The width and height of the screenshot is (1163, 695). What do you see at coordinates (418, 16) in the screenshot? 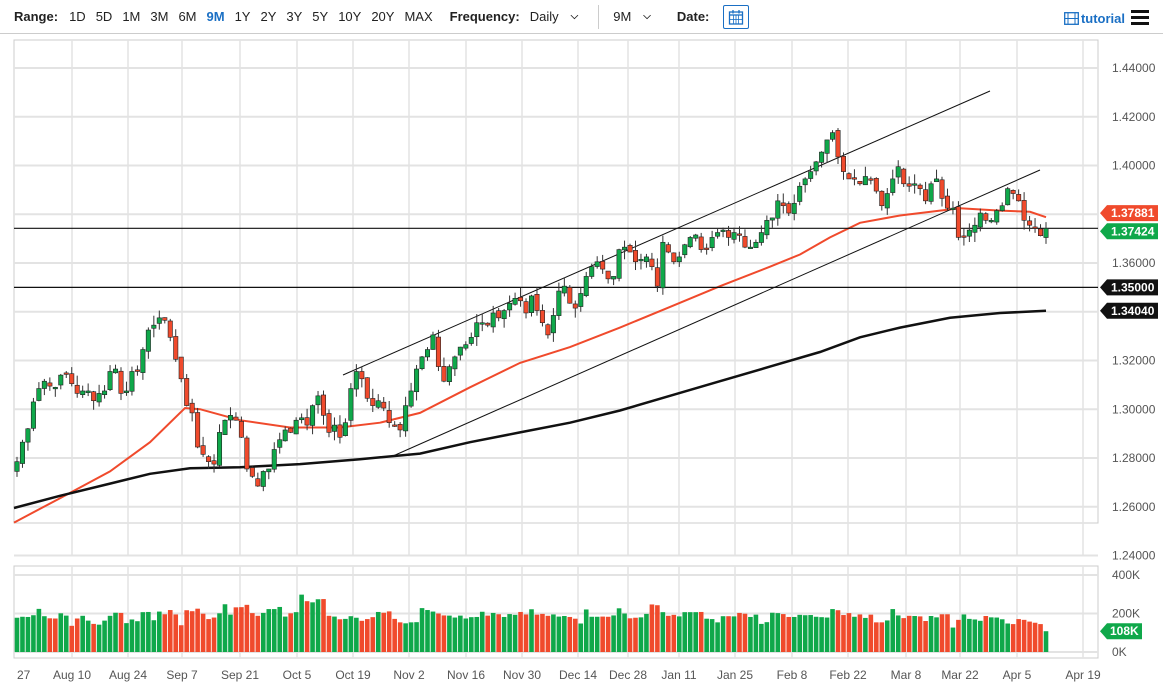
I see `range-button-max: MAX` at bounding box center [418, 16].